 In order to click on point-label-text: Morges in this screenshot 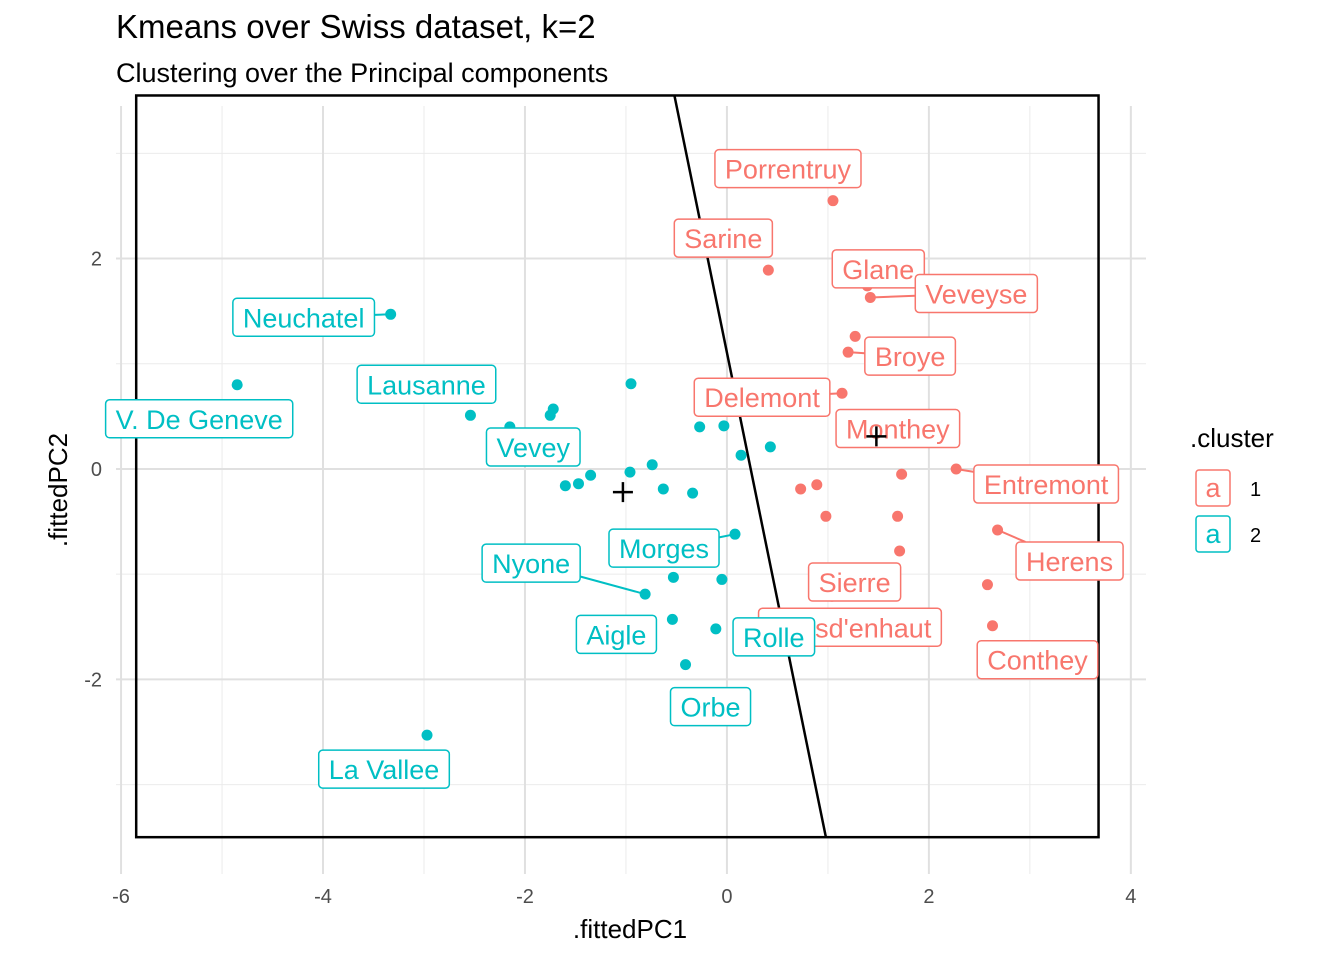, I will do `click(664, 549)`.